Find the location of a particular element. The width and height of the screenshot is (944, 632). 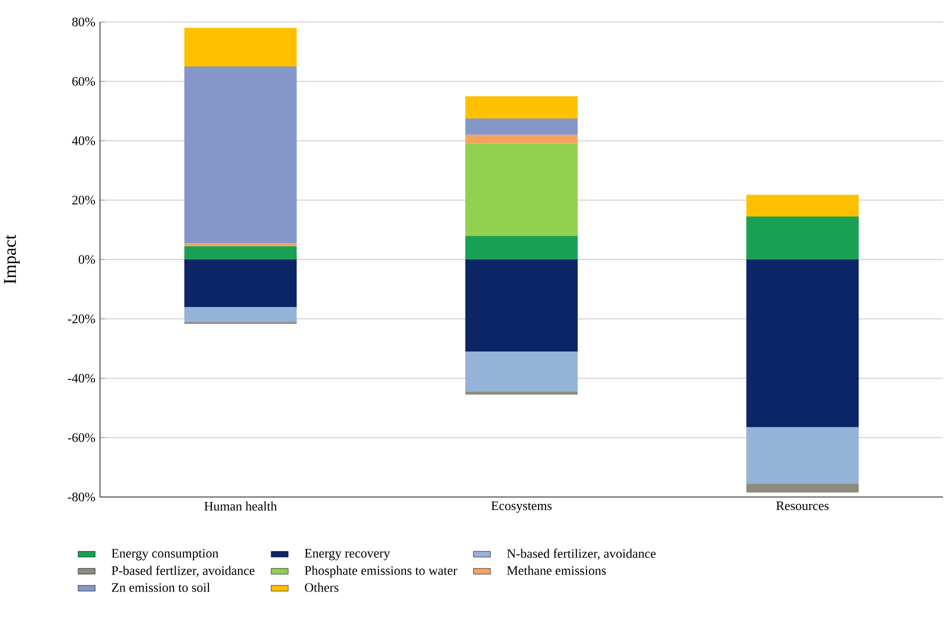

legend-label: Others is located at coordinates (321, 587).